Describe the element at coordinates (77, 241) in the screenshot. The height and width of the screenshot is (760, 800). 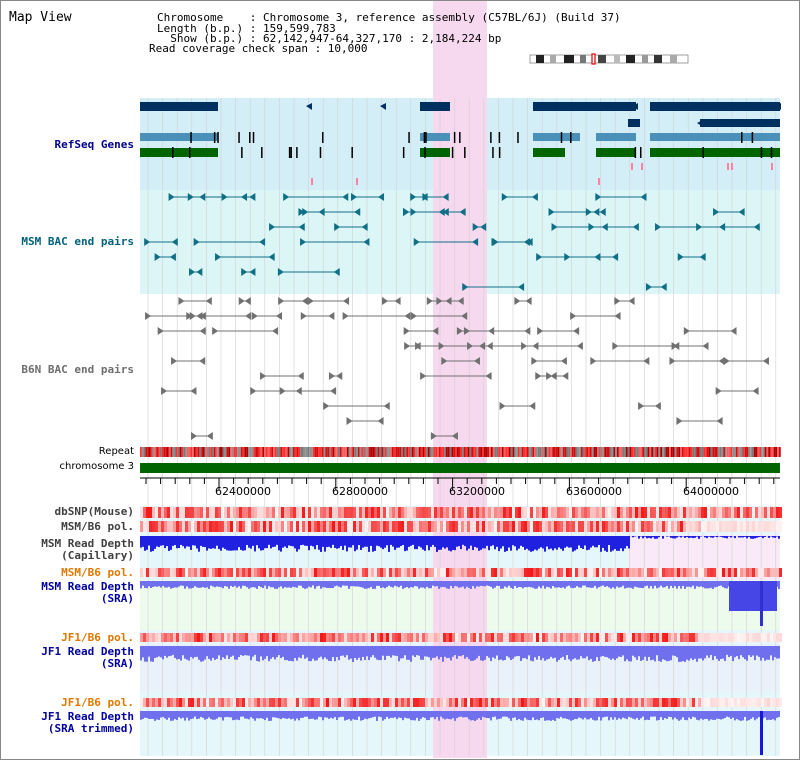
I see `track-label-msm-bac: MSM BAC end pairs` at that location.